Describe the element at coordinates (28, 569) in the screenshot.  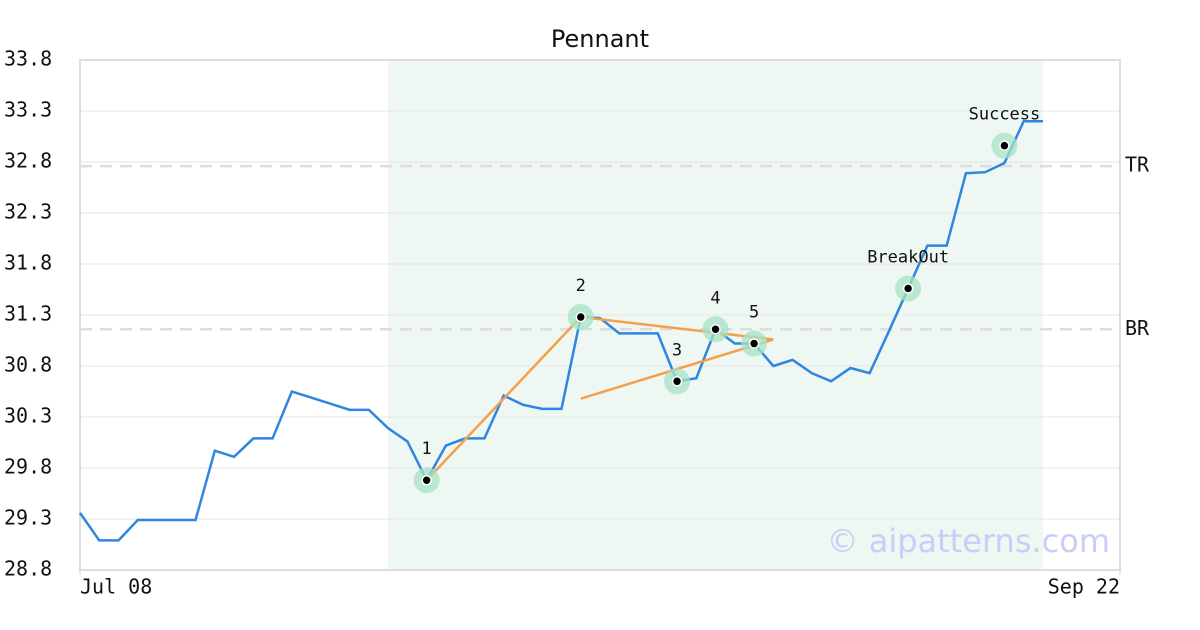
I see `y-tick-label: 28.8` at that location.